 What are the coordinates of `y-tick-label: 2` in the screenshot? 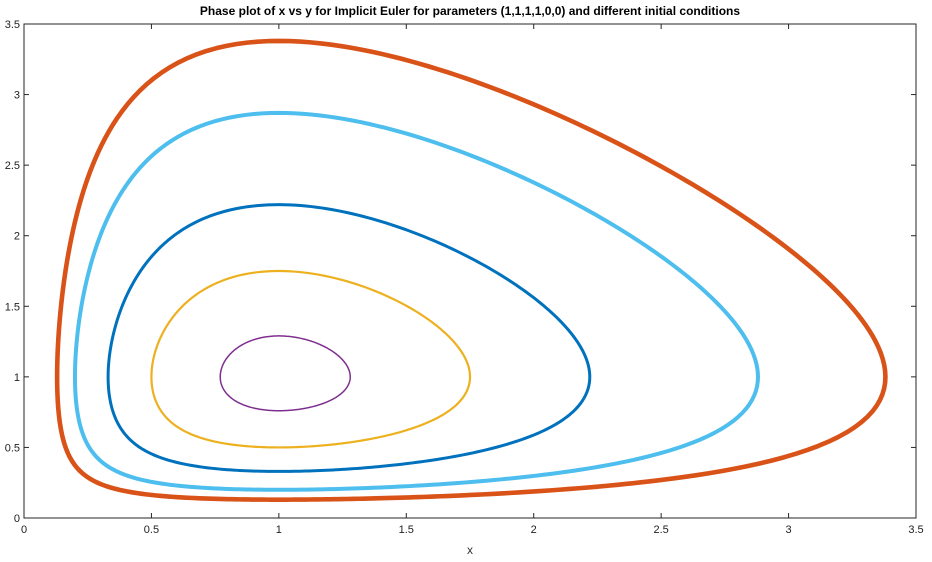 It's located at (17, 237).